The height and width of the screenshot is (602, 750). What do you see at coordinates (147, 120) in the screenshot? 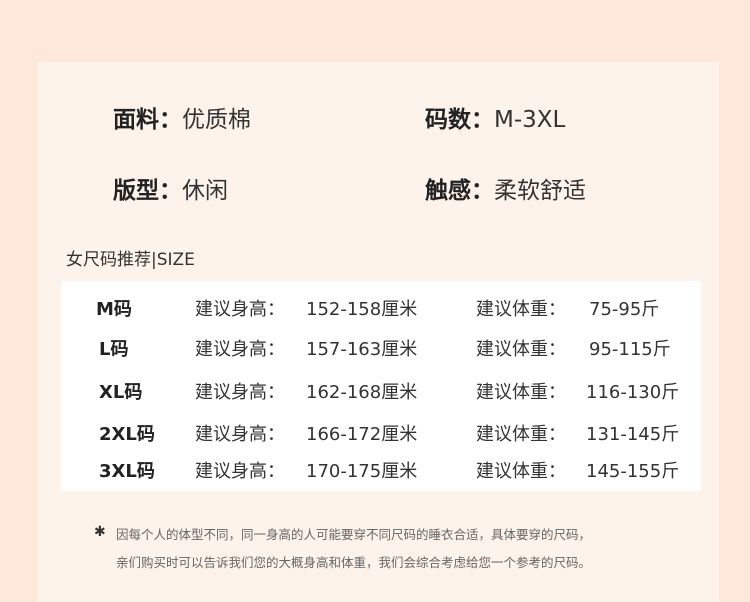
I see `attr-label: 面料：` at bounding box center [147, 120].